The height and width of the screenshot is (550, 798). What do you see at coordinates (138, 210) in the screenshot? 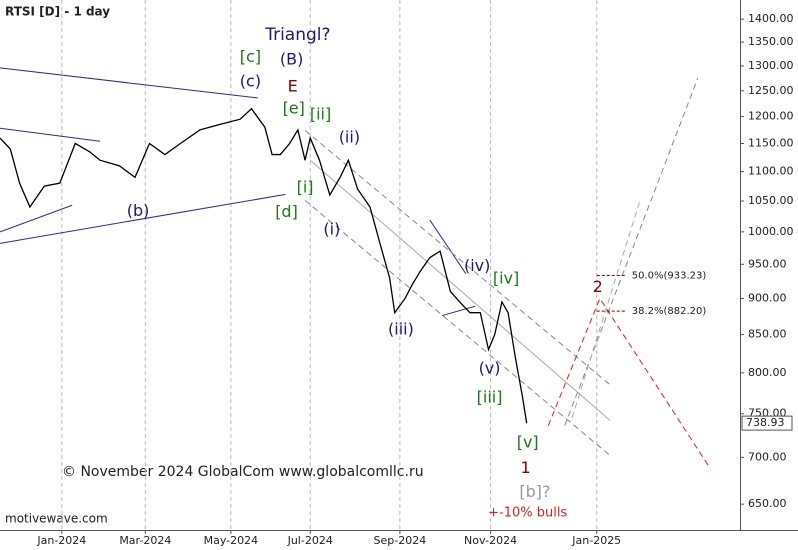
I see `wave-label: (b)` at bounding box center [138, 210].